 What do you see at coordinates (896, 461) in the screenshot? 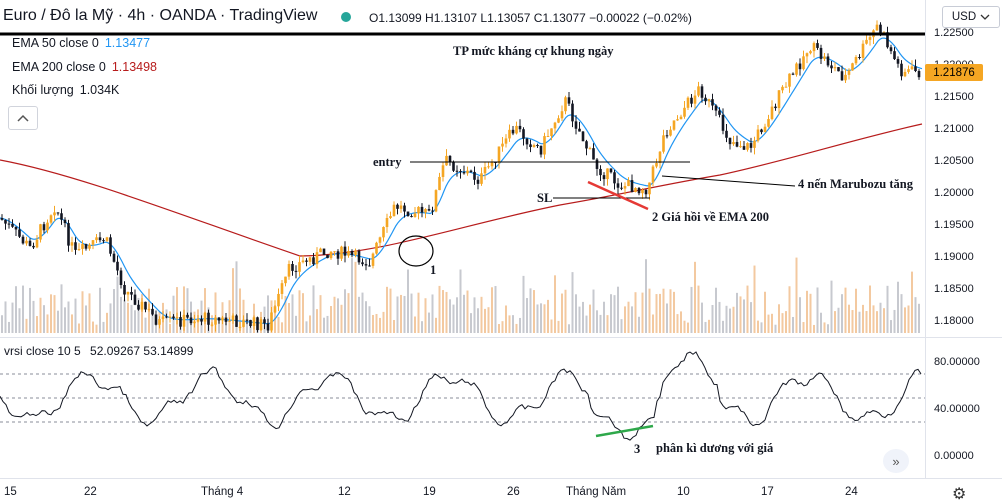
I see `scroll-to-realtime-button: »` at bounding box center [896, 461].